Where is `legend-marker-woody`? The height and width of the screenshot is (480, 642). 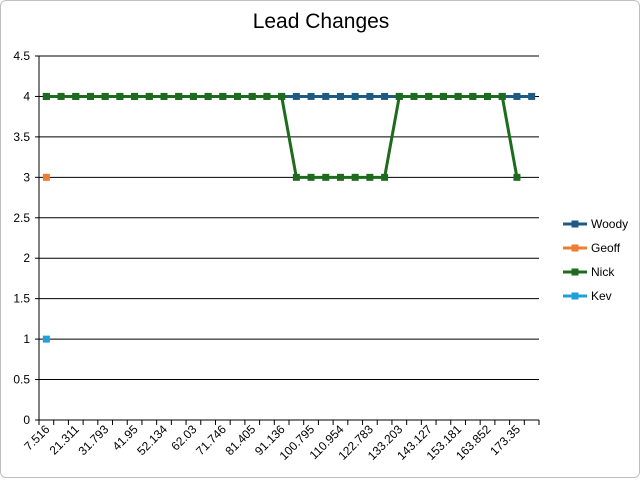 legend-marker-woody is located at coordinates (575, 224).